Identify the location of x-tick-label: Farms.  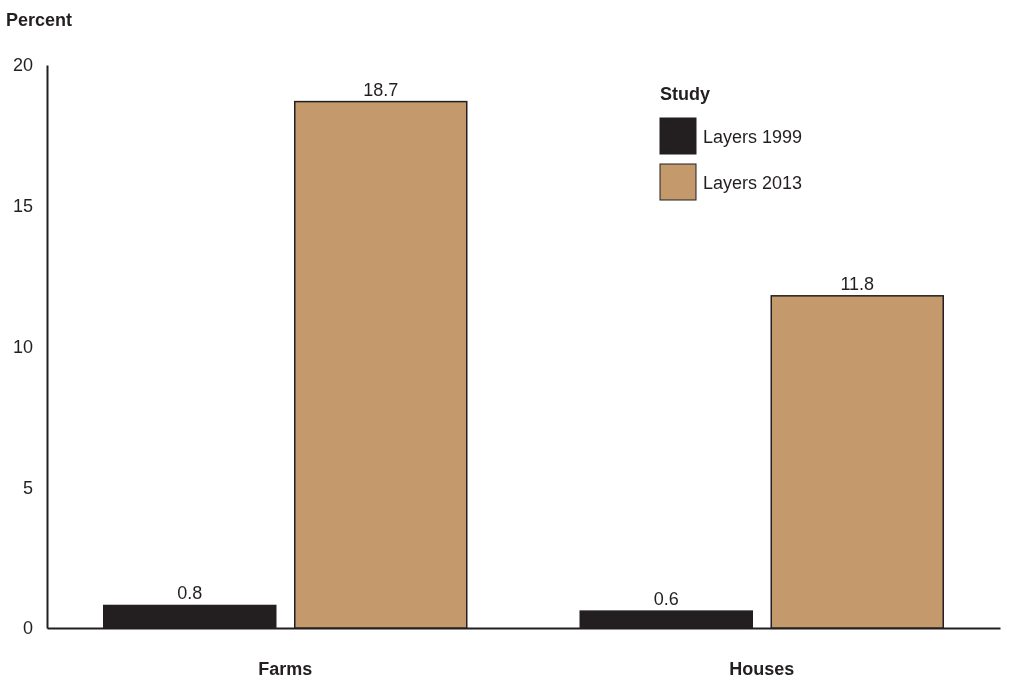
(285, 668).